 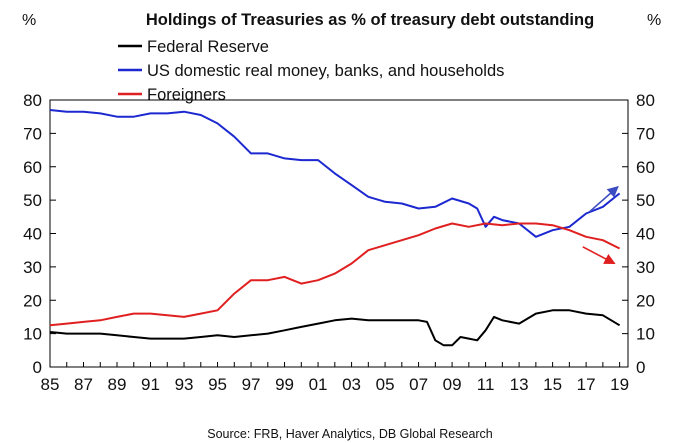 What do you see at coordinates (32, 167) in the screenshot?
I see `y-tick-label-left: 60` at bounding box center [32, 167].